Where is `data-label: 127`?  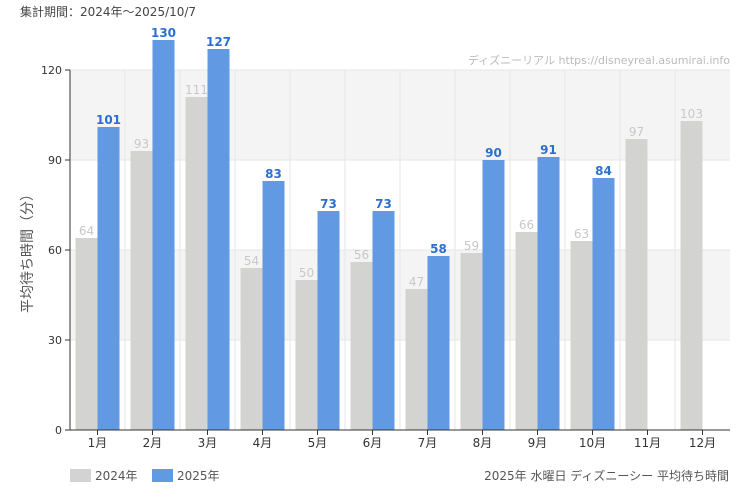
data-label: 127 is located at coordinates (218, 42).